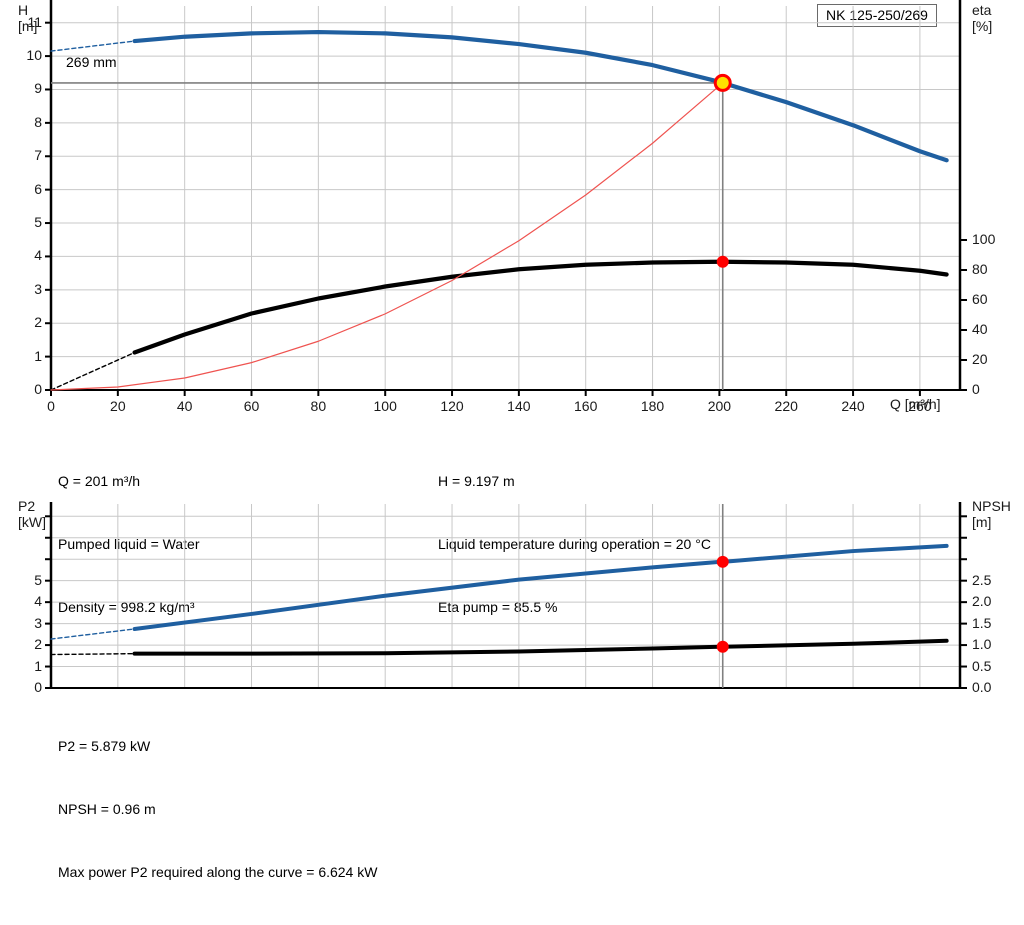 Image resolution: width=1024 pixels, height=925 pixels. What do you see at coordinates (93, 654) in the screenshot?
I see `series-npsh-extrapolation` at bounding box center [93, 654].